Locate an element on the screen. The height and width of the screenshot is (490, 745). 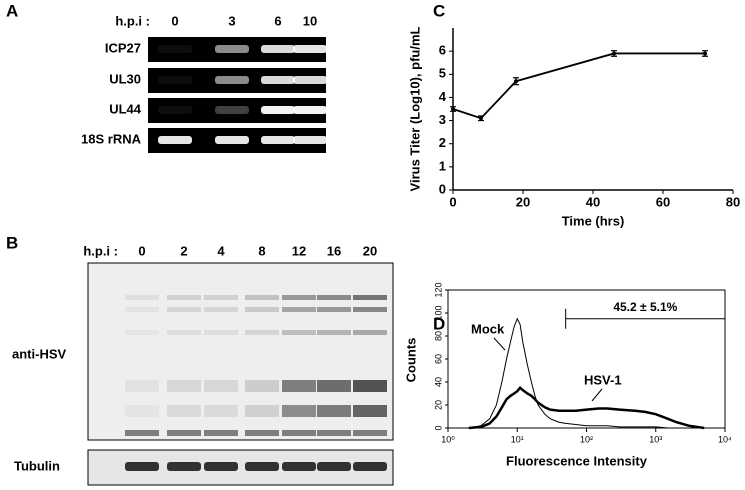
plot-frame is located at coordinates (586, 359).